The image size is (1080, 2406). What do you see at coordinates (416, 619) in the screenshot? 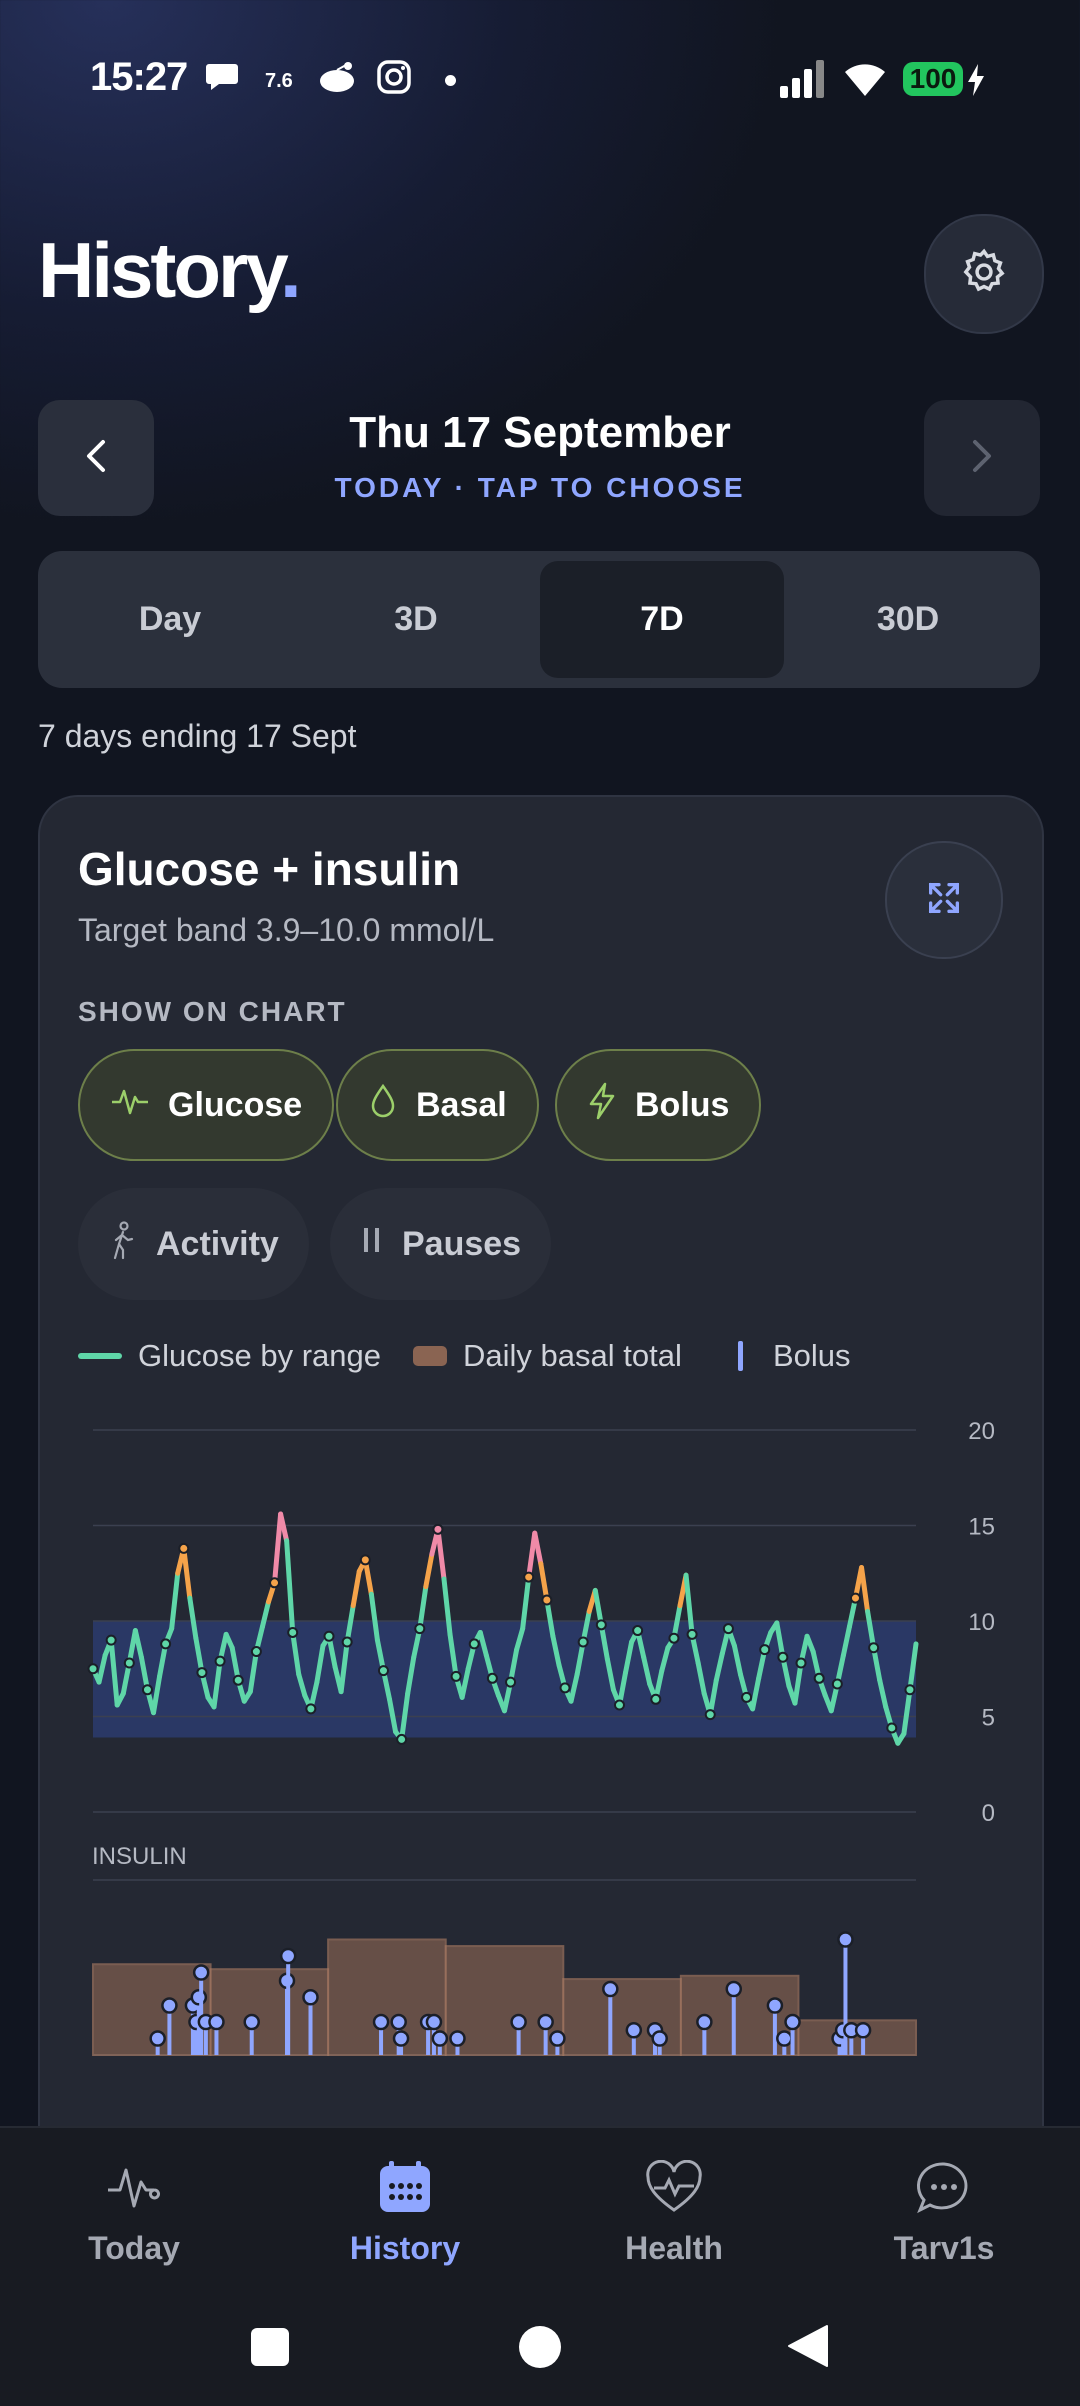
I see `tab-3d: 3D` at bounding box center [416, 619].